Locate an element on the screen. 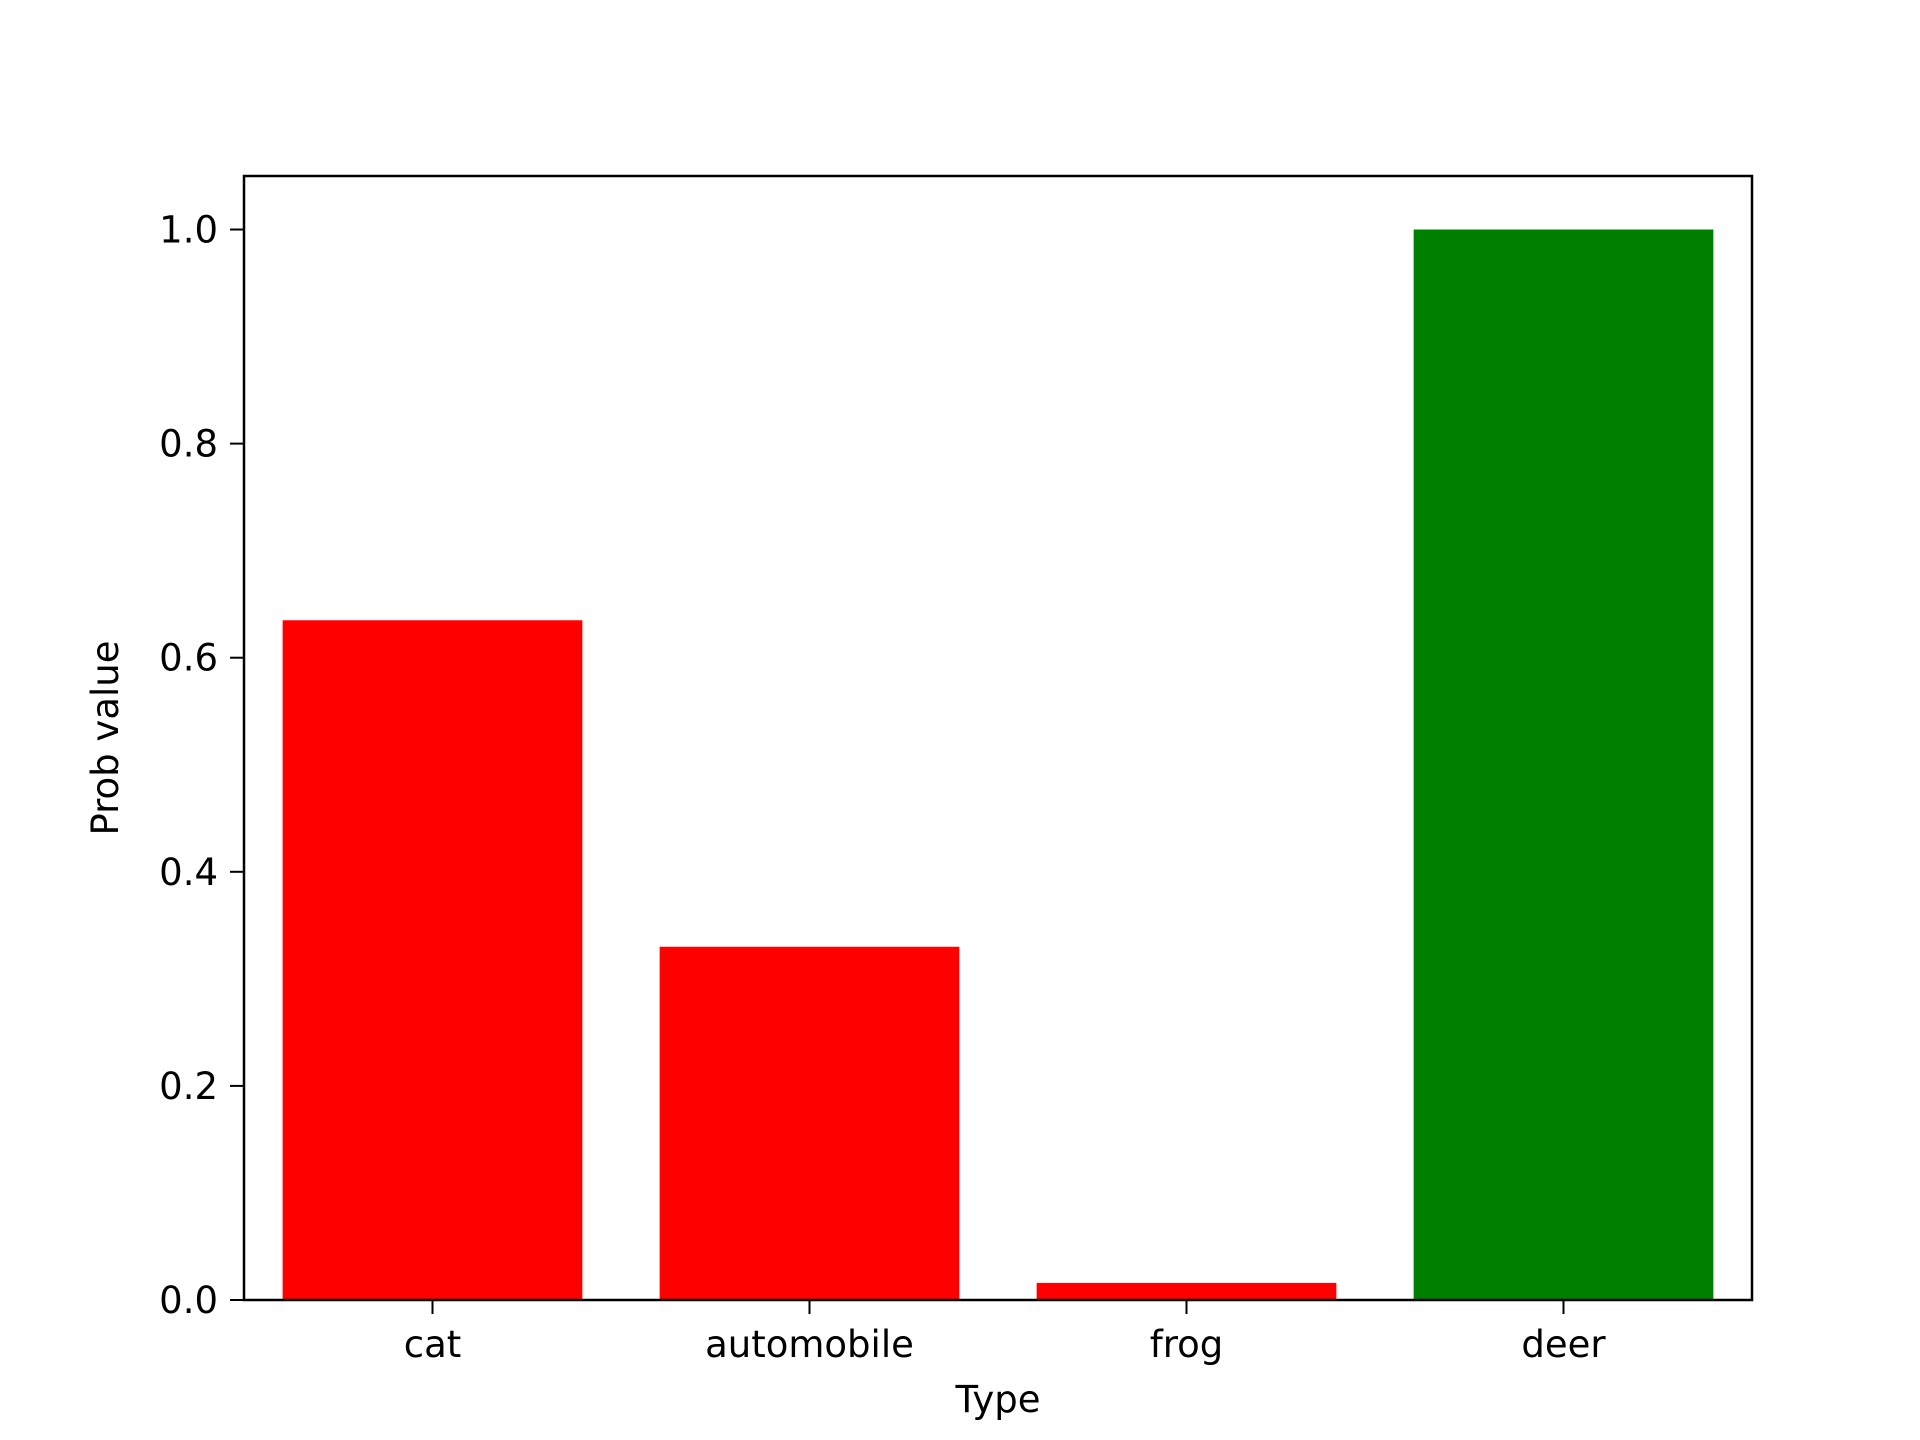 The width and height of the screenshot is (1920, 1440). bar-deer is located at coordinates (1563, 764).